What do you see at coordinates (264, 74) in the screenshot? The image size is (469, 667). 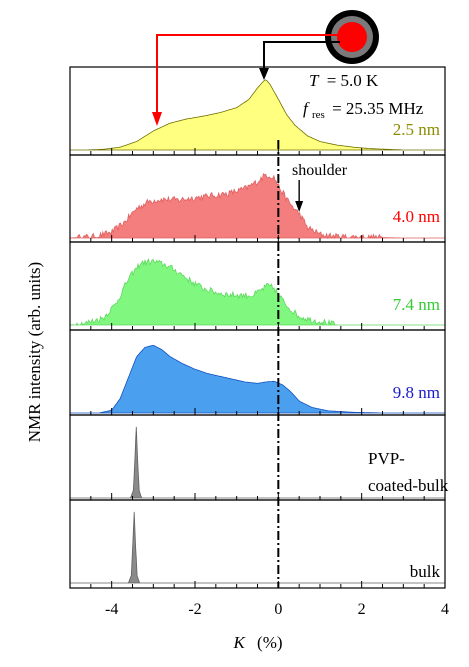 I see `core-arrow-head` at bounding box center [264, 74].